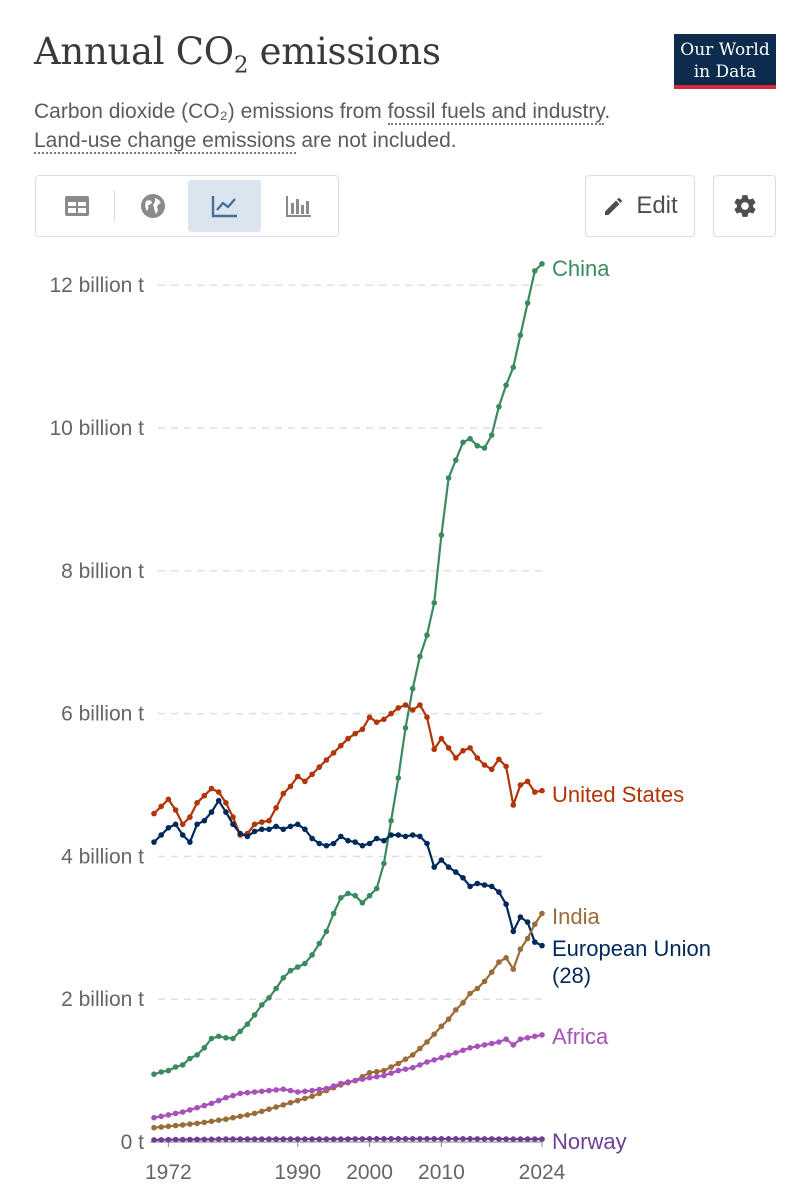 This screenshot has width=811, height=1200. Describe the element at coordinates (348, 770) in the screenshot. I see `series-line-united-states` at that location.